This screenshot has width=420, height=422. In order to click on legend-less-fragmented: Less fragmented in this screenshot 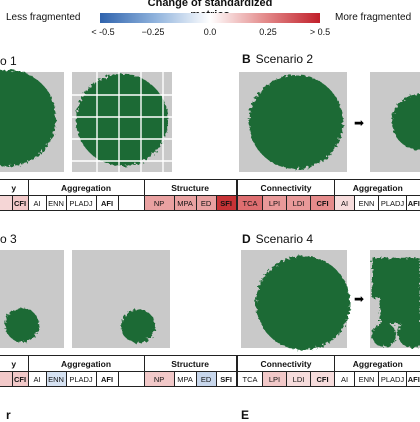, I will do `click(43, 17)`.